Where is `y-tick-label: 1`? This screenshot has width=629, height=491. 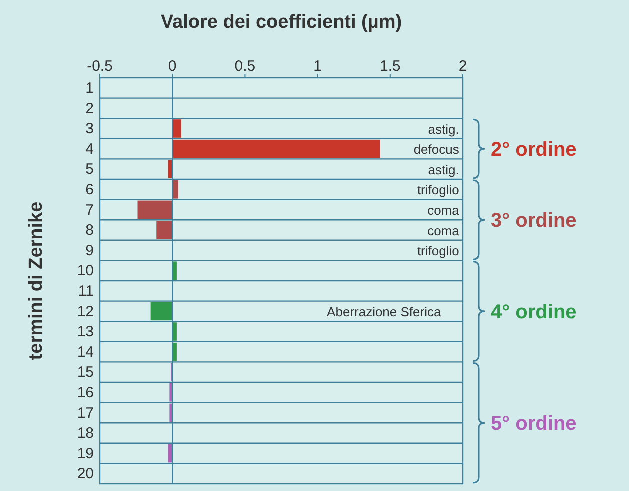
y-tick-label: 1 is located at coordinates (90, 88).